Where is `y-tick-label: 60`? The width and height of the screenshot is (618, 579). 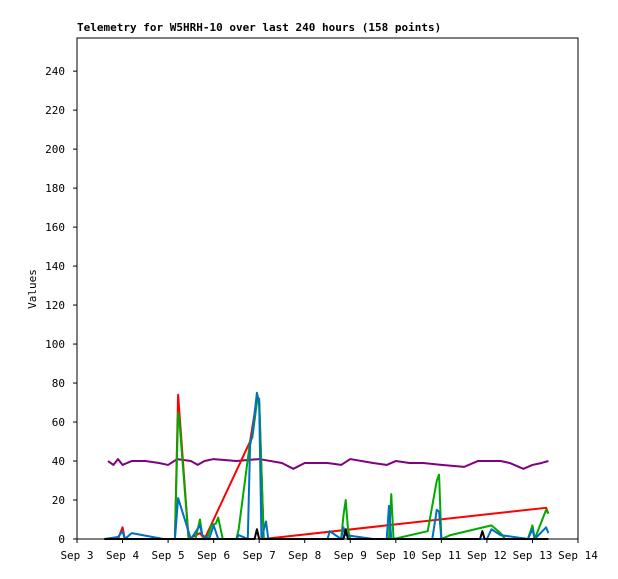 y-tick-label: 60 is located at coordinates (58, 422).